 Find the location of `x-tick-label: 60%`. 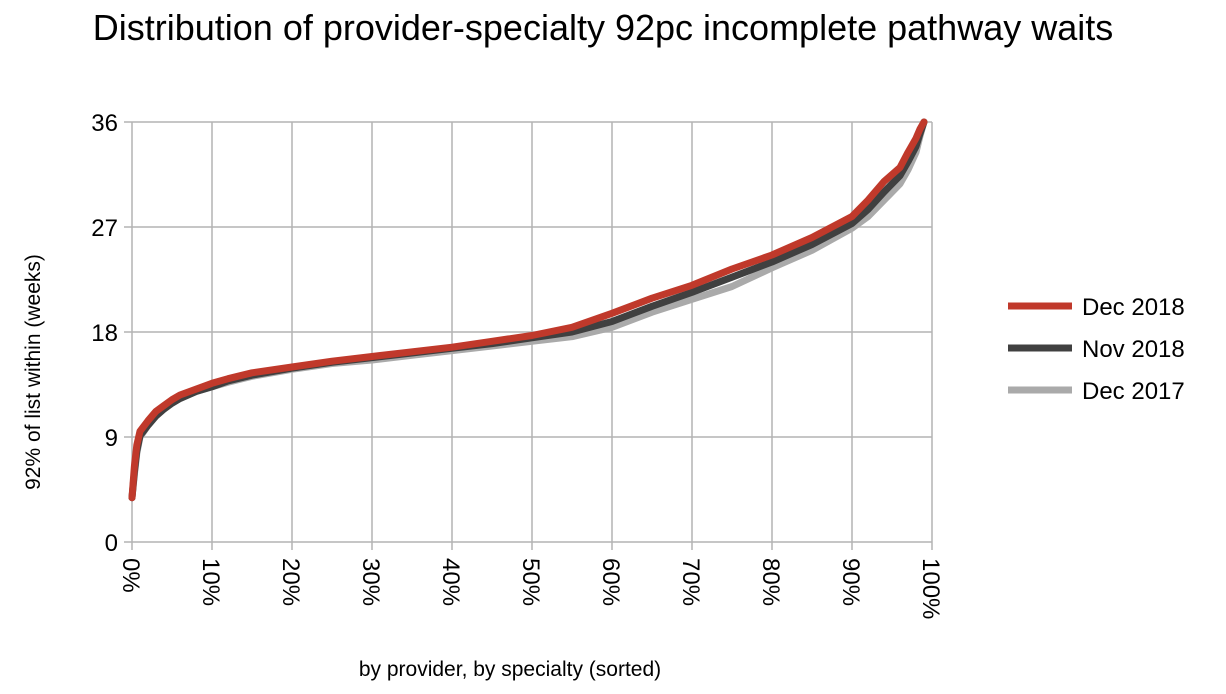

x-tick-label: 60% is located at coordinates (610, 582).